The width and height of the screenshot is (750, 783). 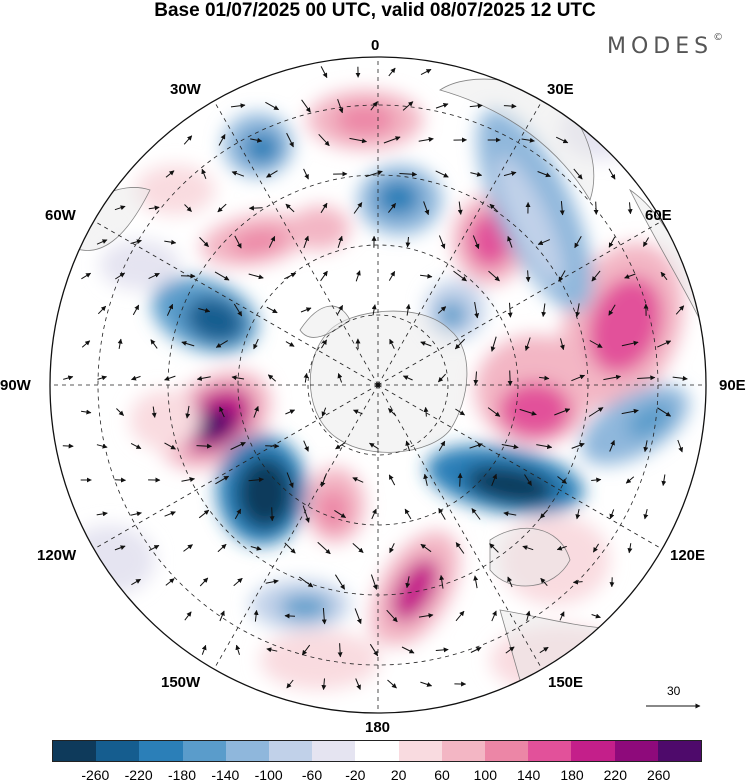 I want to click on colorbar-tick-label: -60, so click(x=312, y=775).